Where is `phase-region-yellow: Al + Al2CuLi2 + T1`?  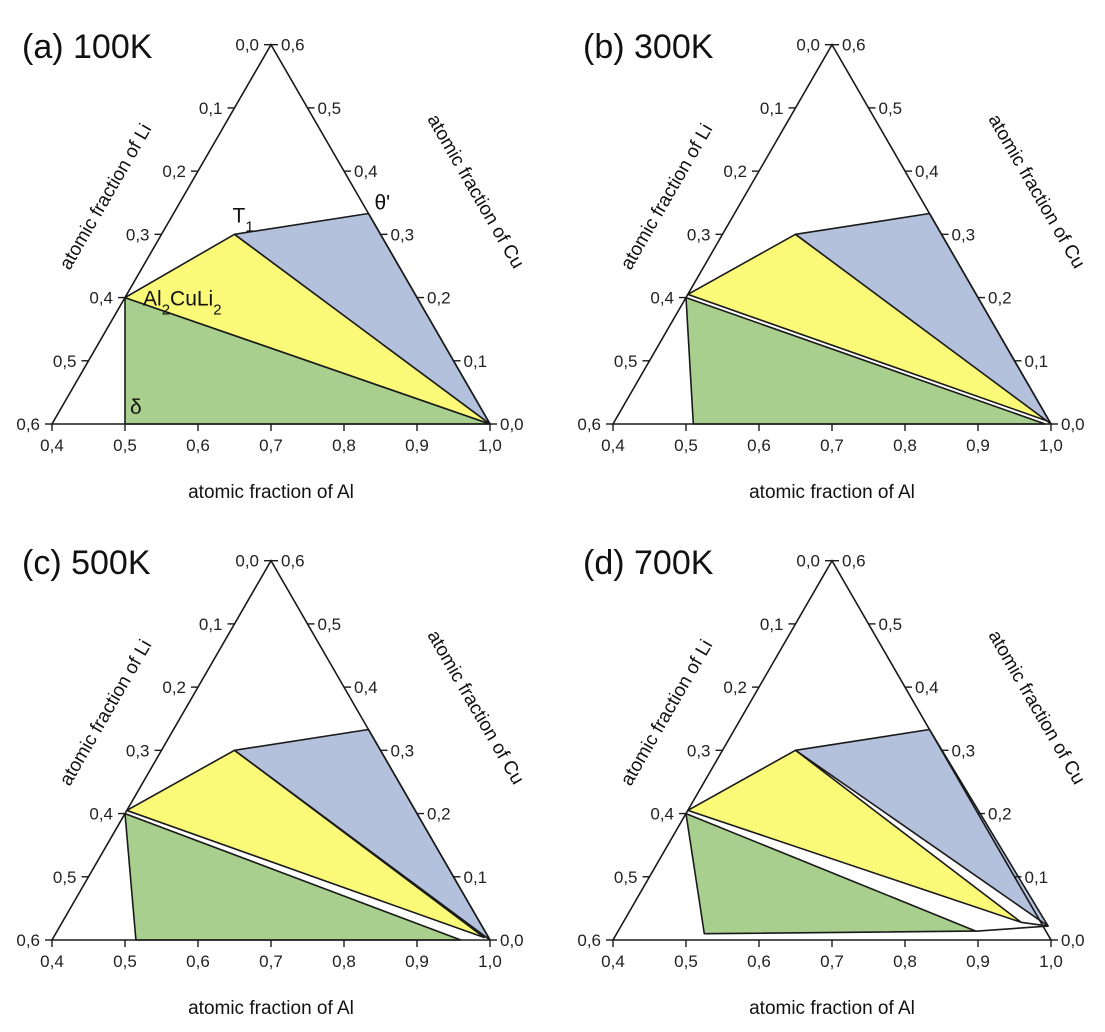 phase-region-yellow: Al + Al2CuLi2 + T1 is located at coordinates (854, 836).